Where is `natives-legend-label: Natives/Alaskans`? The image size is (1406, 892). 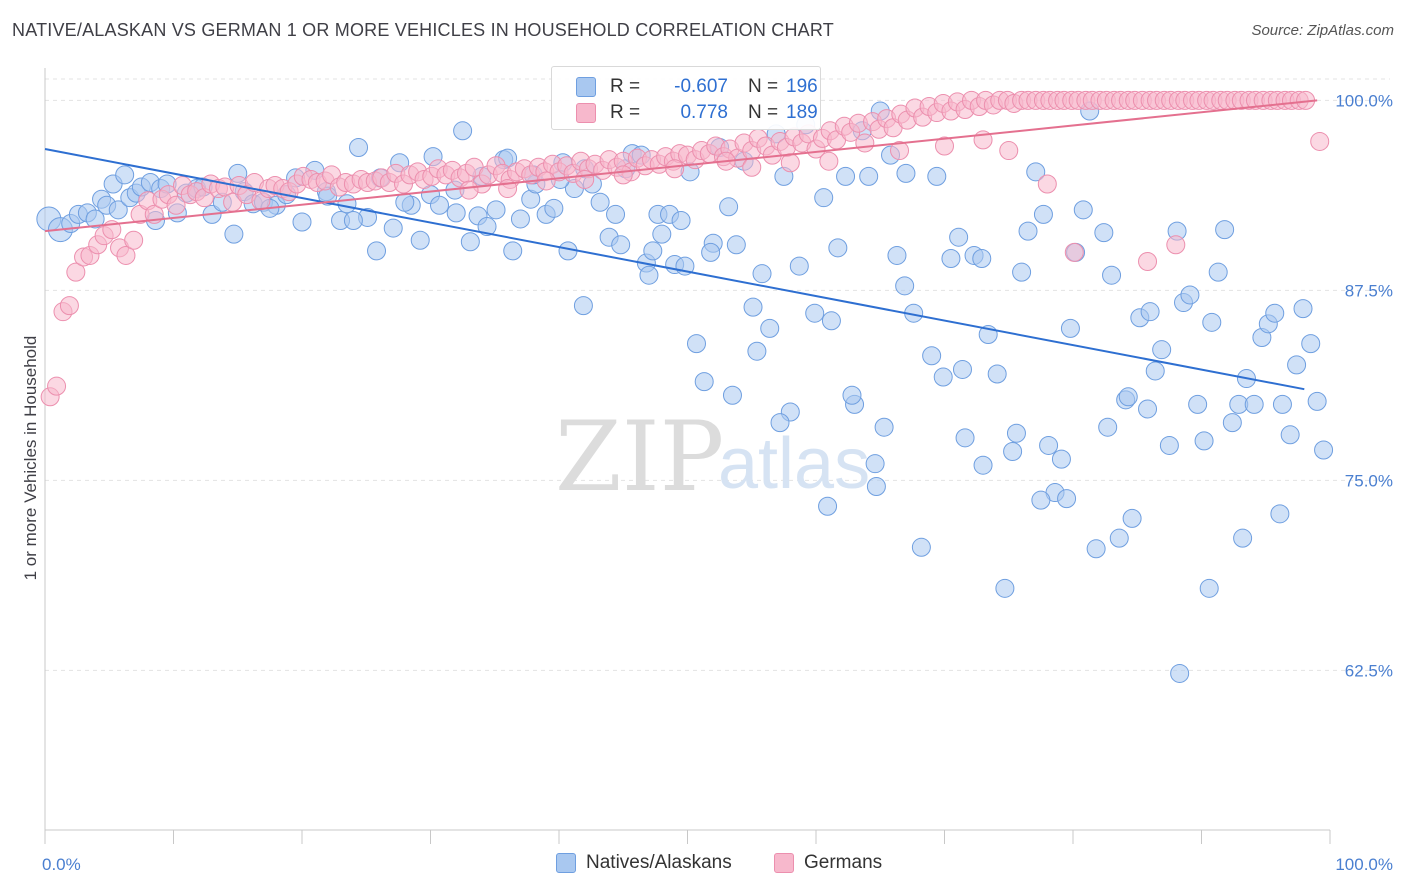
natives-legend-label: Natives/Alaskans is located at coordinates (659, 862).